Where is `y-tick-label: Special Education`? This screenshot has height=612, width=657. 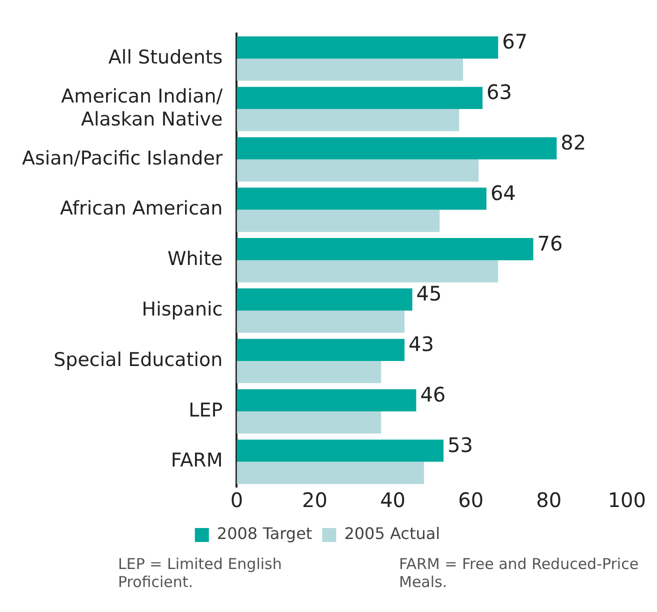
y-tick-label: Special Education is located at coordinates (138, 359).